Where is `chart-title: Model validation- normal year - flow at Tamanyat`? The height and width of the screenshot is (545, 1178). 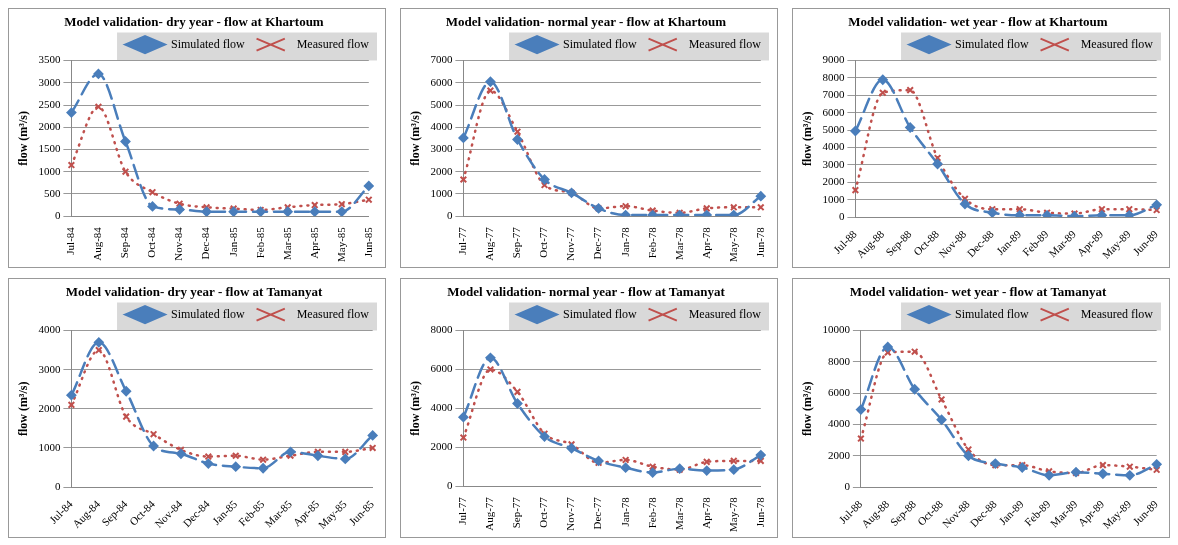 chart-title: Model validation- normal year - flow at Tamanyat is located at coordinates (586, 292).